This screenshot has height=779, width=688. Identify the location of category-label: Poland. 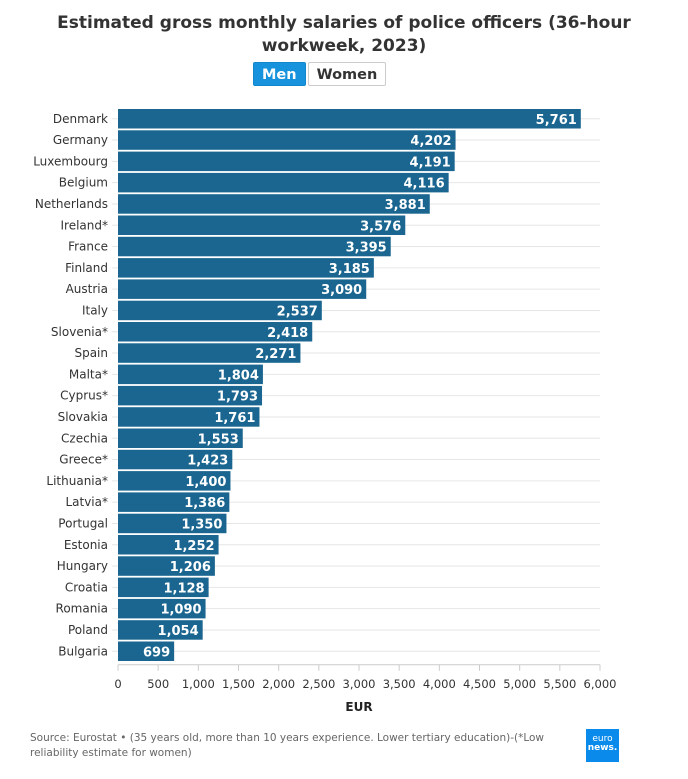
(88, 630).